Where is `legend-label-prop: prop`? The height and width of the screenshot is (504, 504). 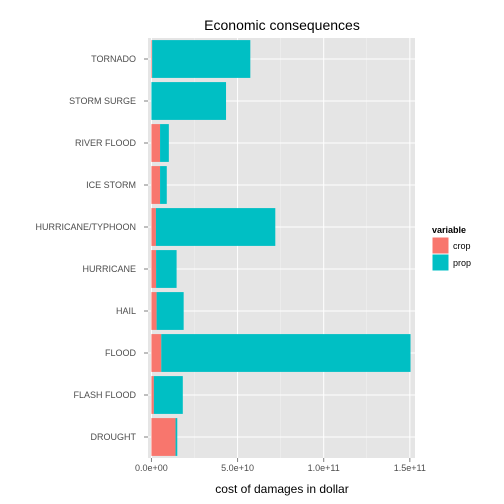
legend-label-prop: prop is located at coordinates (462, 263).